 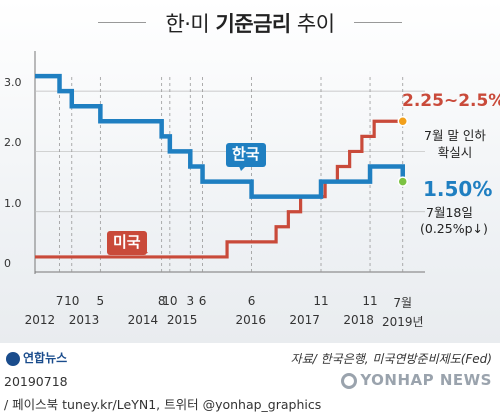 What do you see at coordinates (451, 101) in the screenshot?
I see `us-rate-value: 2.25~2.5%` at bounding box center [451, 101].